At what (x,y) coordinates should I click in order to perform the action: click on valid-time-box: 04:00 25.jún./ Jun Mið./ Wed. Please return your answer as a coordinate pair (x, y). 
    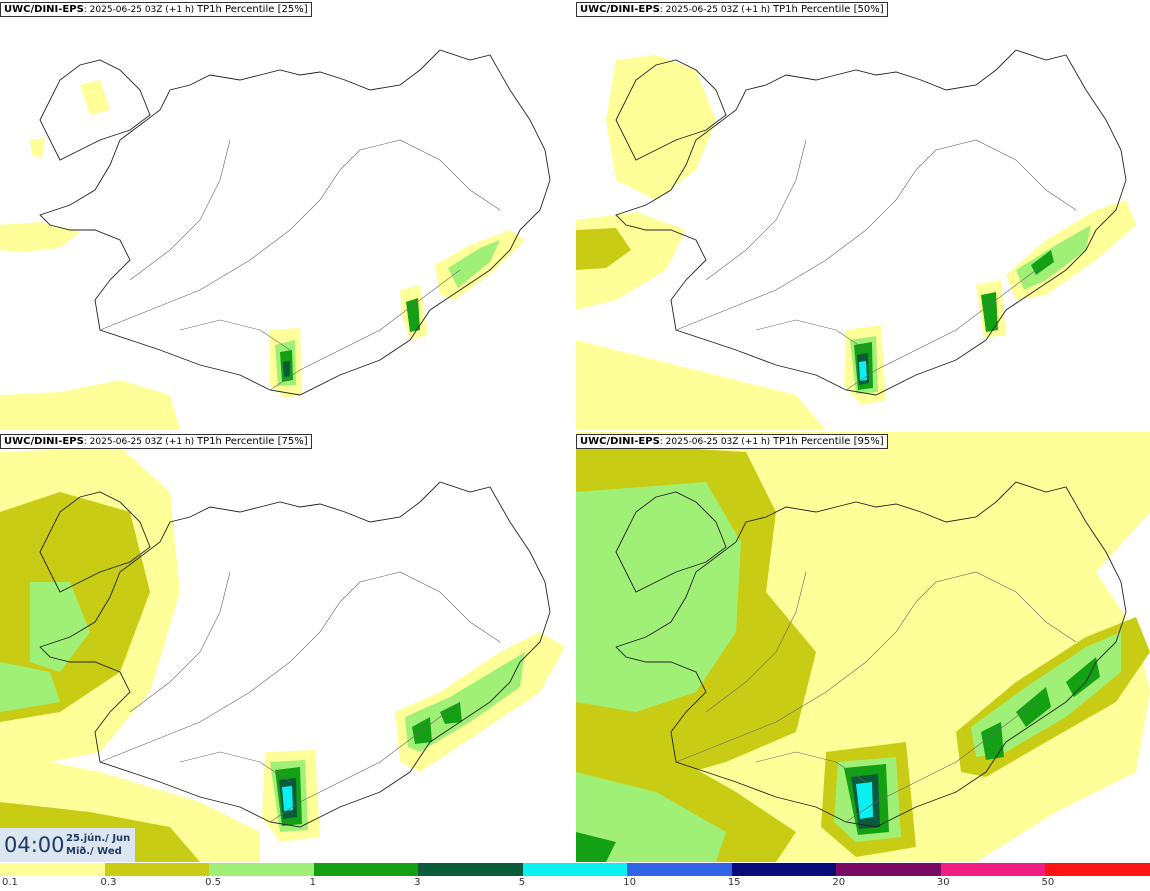
    Looking at the image, I should click on (67, 845).